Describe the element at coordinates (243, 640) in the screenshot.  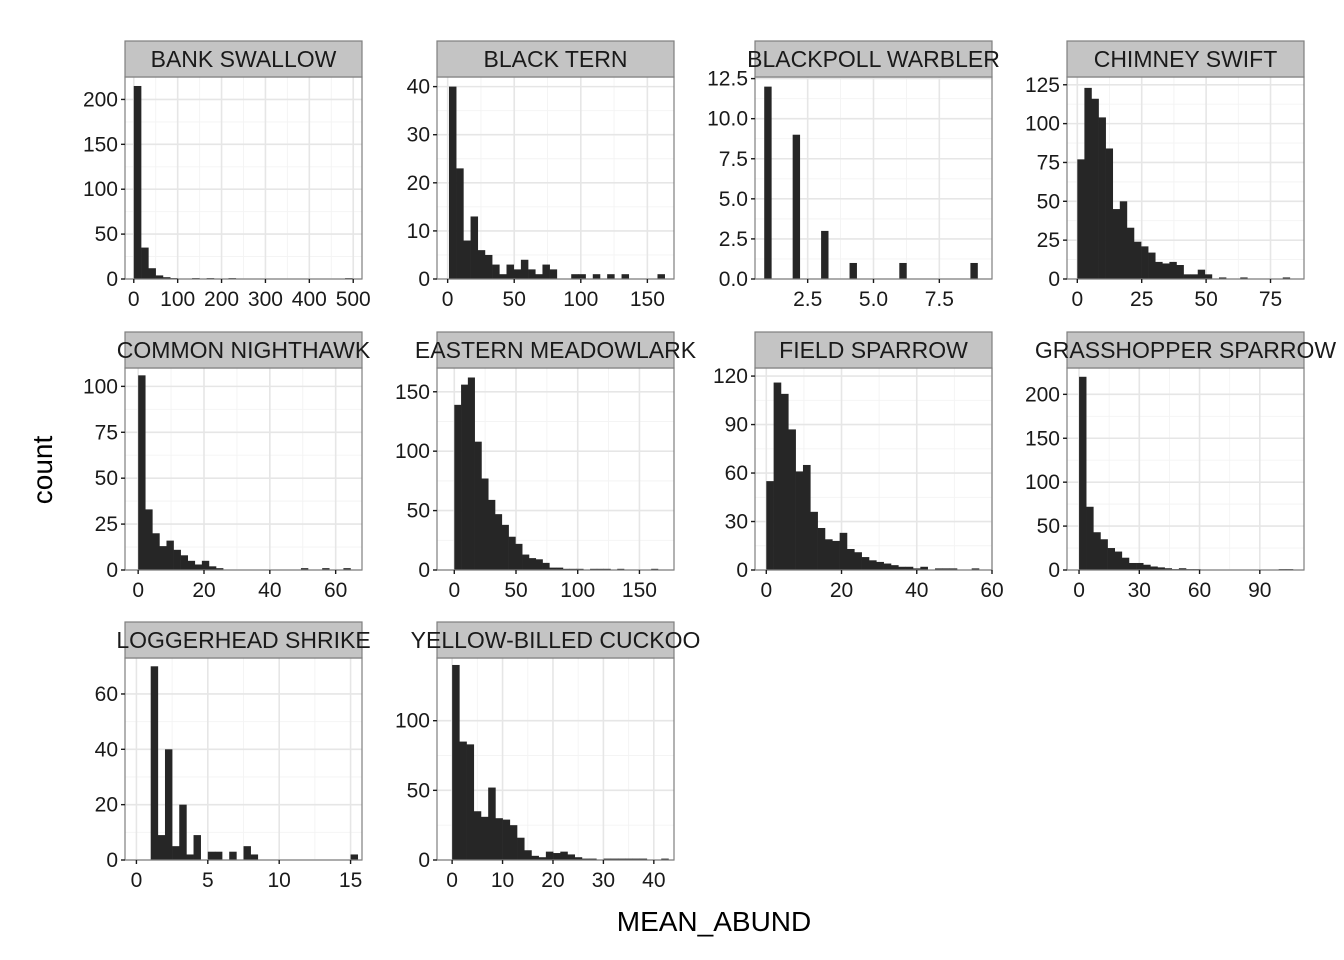
I see `facet-title: LOGGERHEAD SHRIKE` at that location.